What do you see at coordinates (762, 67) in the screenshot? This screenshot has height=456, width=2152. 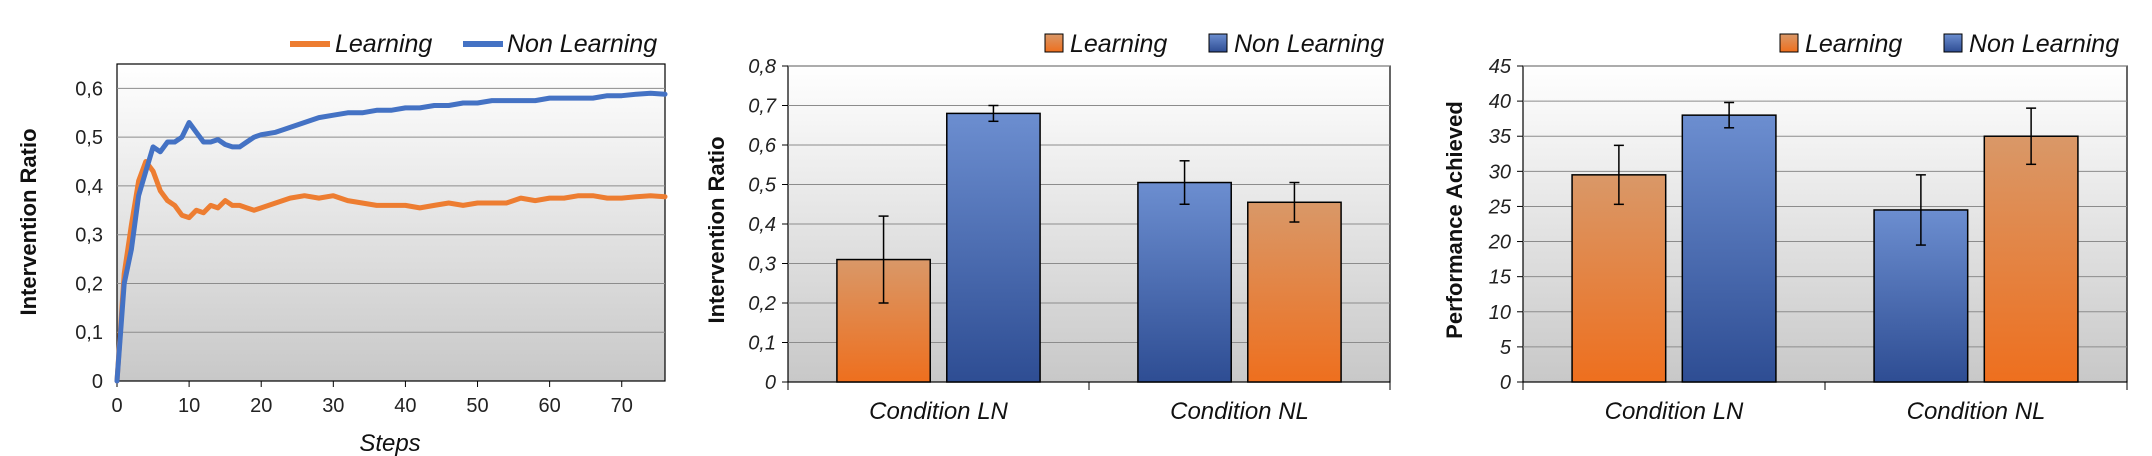 I see `y-tick-label: 0,8` at bounding box center [762, 67].